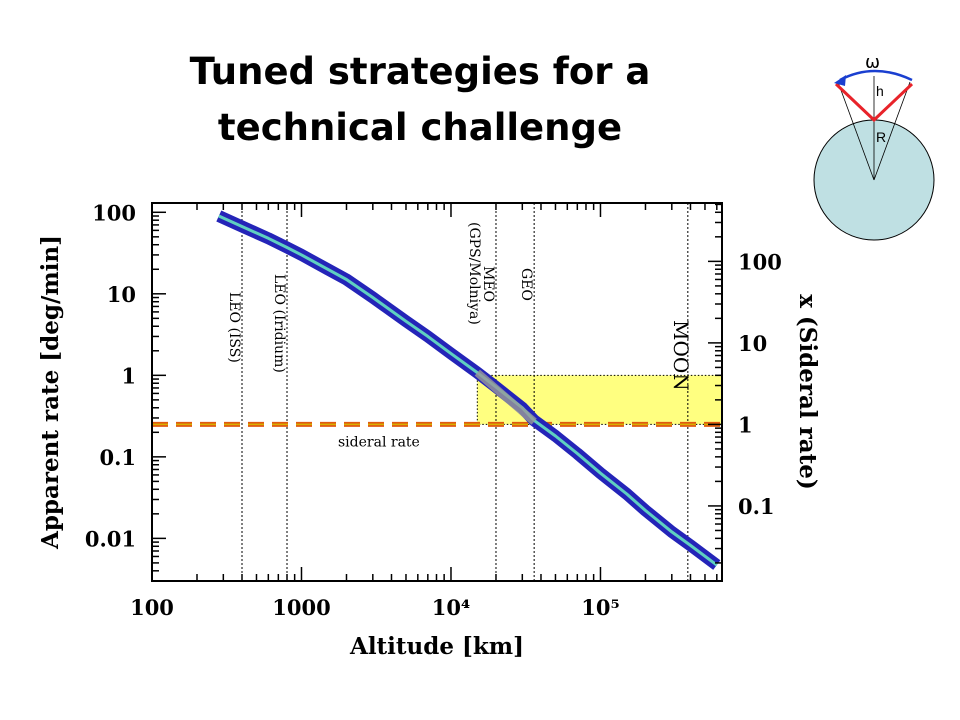 This screenshot has height=720, width=960. I want to click on y2-axis-title: x (Sideral rate), so click(807, 392).